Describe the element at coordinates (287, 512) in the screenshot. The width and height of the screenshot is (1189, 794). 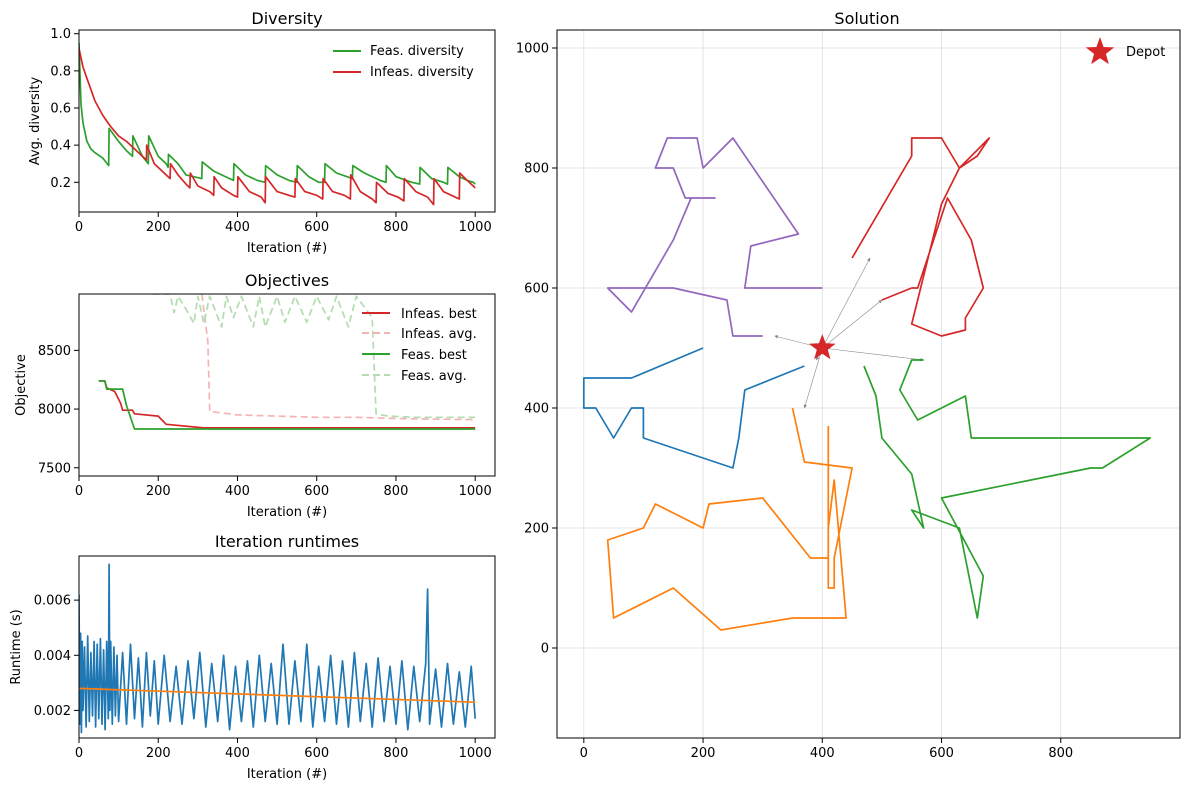
I see `objectives-xlabel: Iteration (#)` at that location.